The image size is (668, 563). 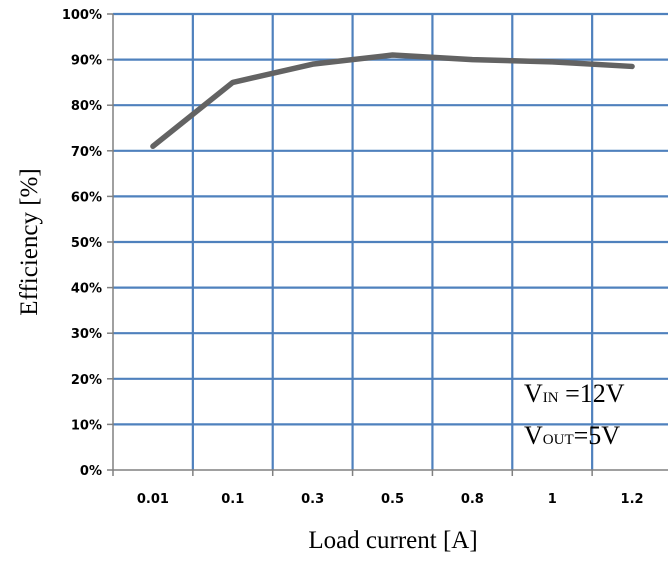 What do you see at coordinates (312, 499) in the screenshot?
I see `x-tick-label: 0.3` at bounding box center [312, 499].